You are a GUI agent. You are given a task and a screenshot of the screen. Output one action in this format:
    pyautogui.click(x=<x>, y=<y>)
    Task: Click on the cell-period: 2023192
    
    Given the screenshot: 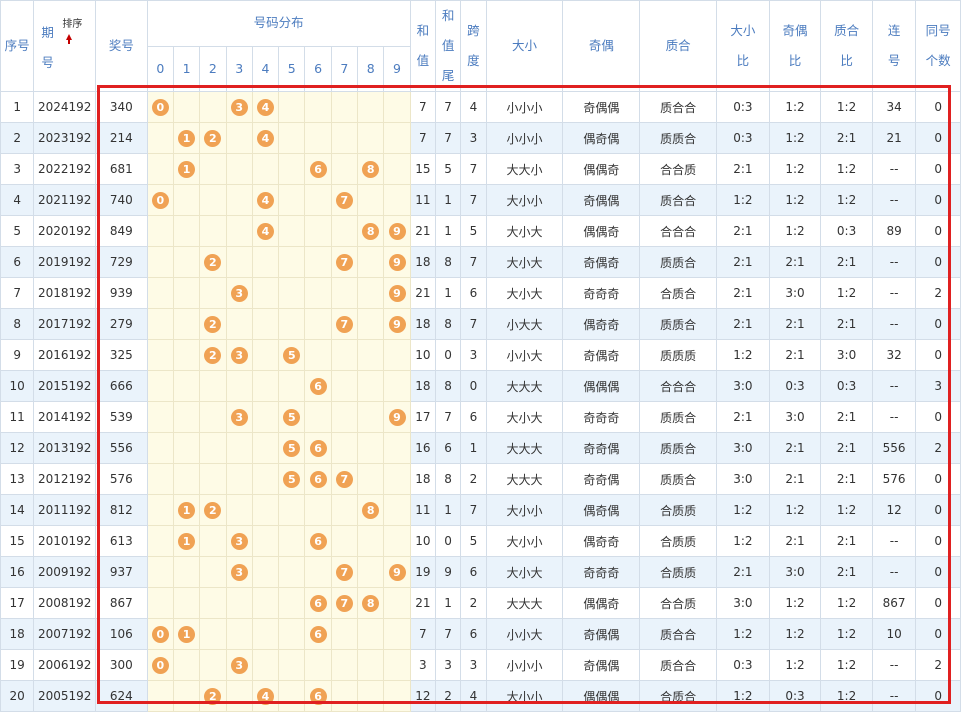 What is the action you would take?
    pyautogui.click(x=65, y=138)
    